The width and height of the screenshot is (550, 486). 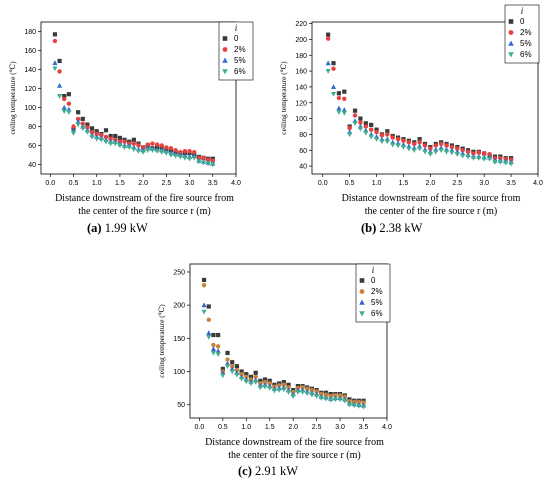 What do you see at coordinates (166, 183) in the screenshot?
I see `x-tick-label: 2.5` at bounding box center [166, 183].